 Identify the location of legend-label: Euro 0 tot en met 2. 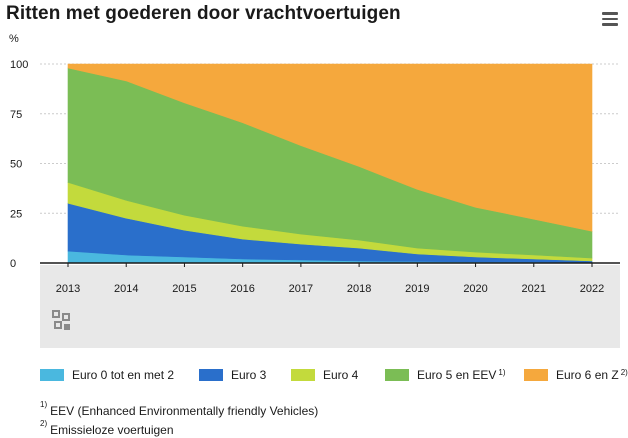
(123, 375).